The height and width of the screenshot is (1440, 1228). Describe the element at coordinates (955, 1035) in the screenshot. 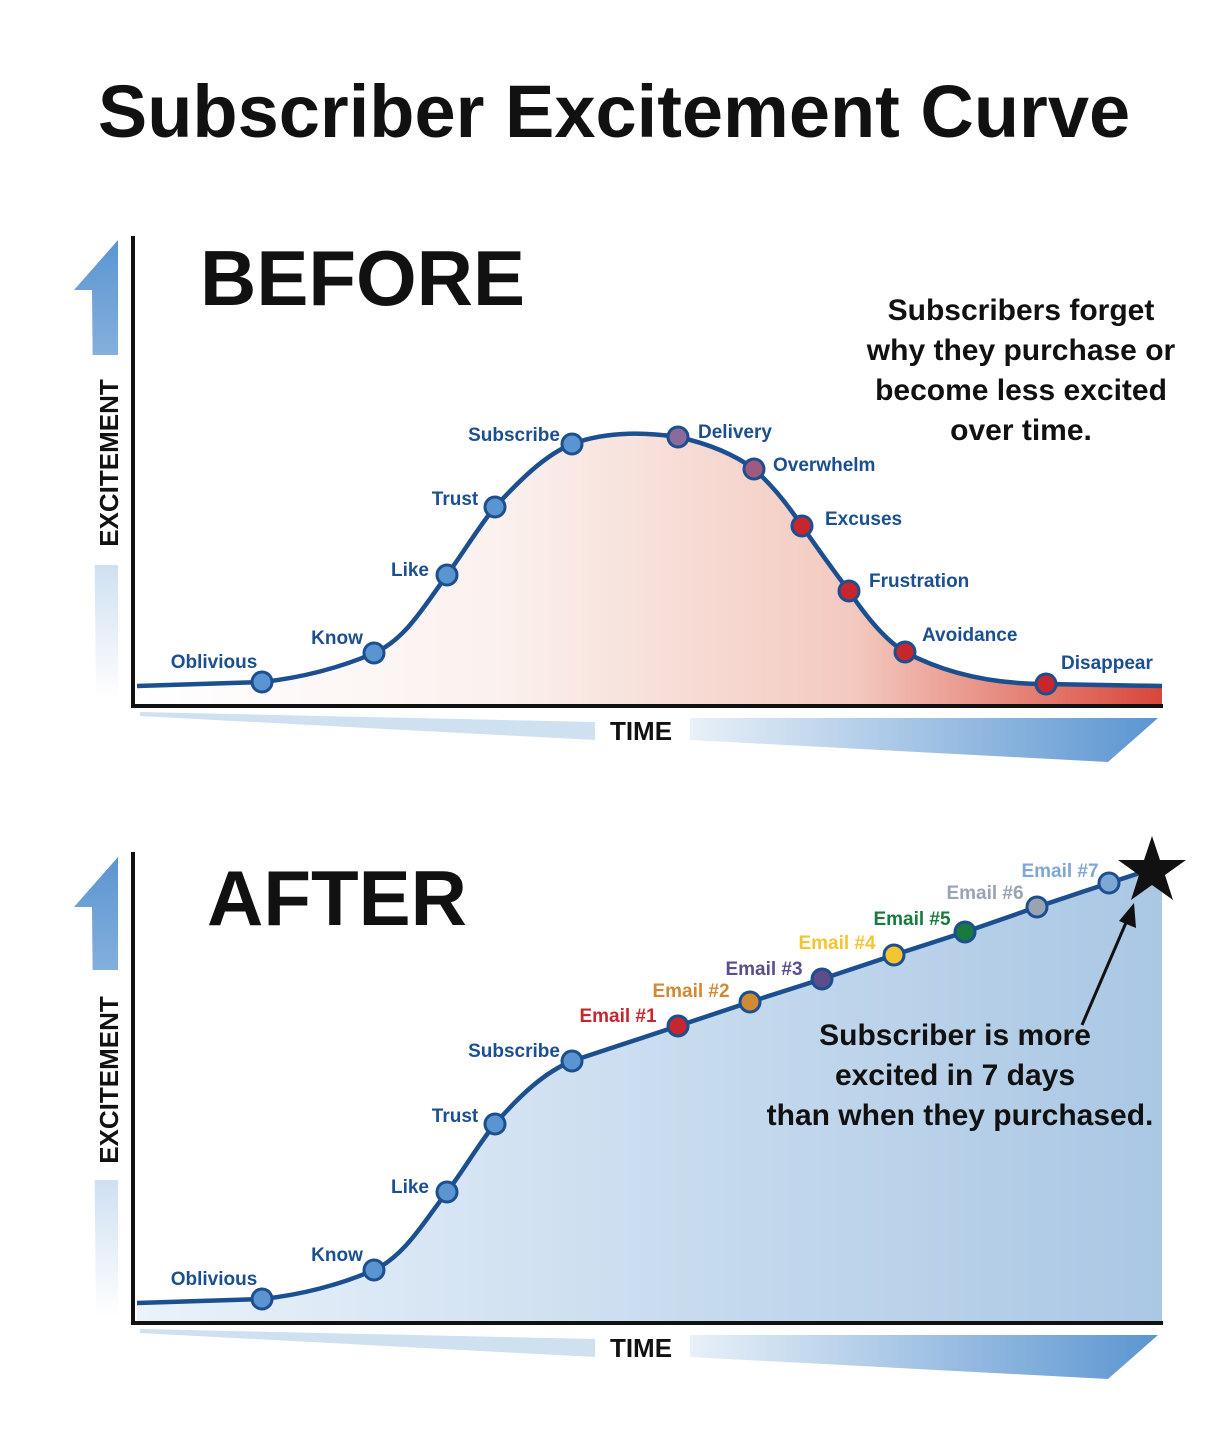

I see `after-note-line: Subscriber is more` at that location.